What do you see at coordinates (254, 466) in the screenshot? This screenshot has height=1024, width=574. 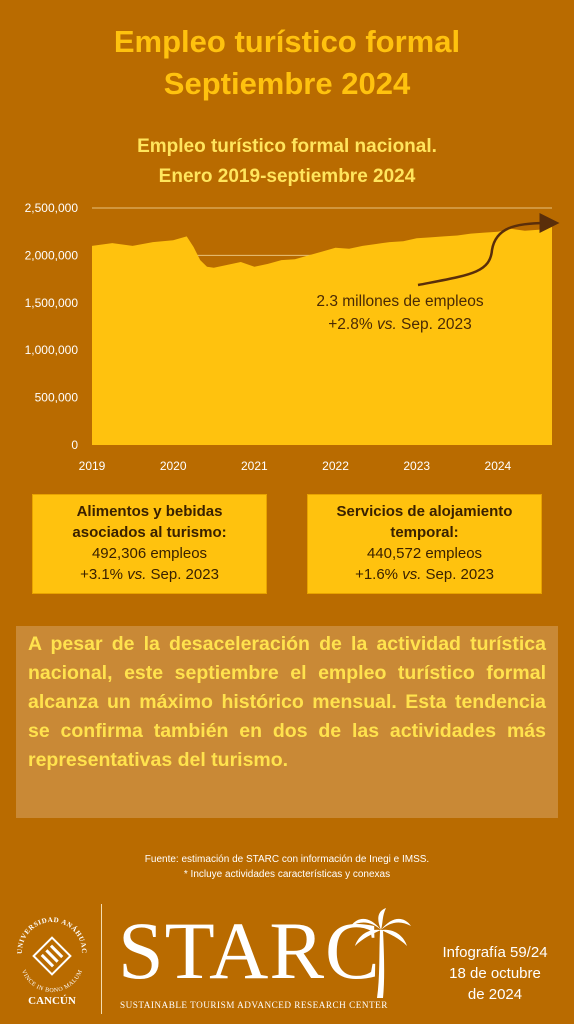 I see `x-tick-label: 2021` at bounding box center [254, 466].